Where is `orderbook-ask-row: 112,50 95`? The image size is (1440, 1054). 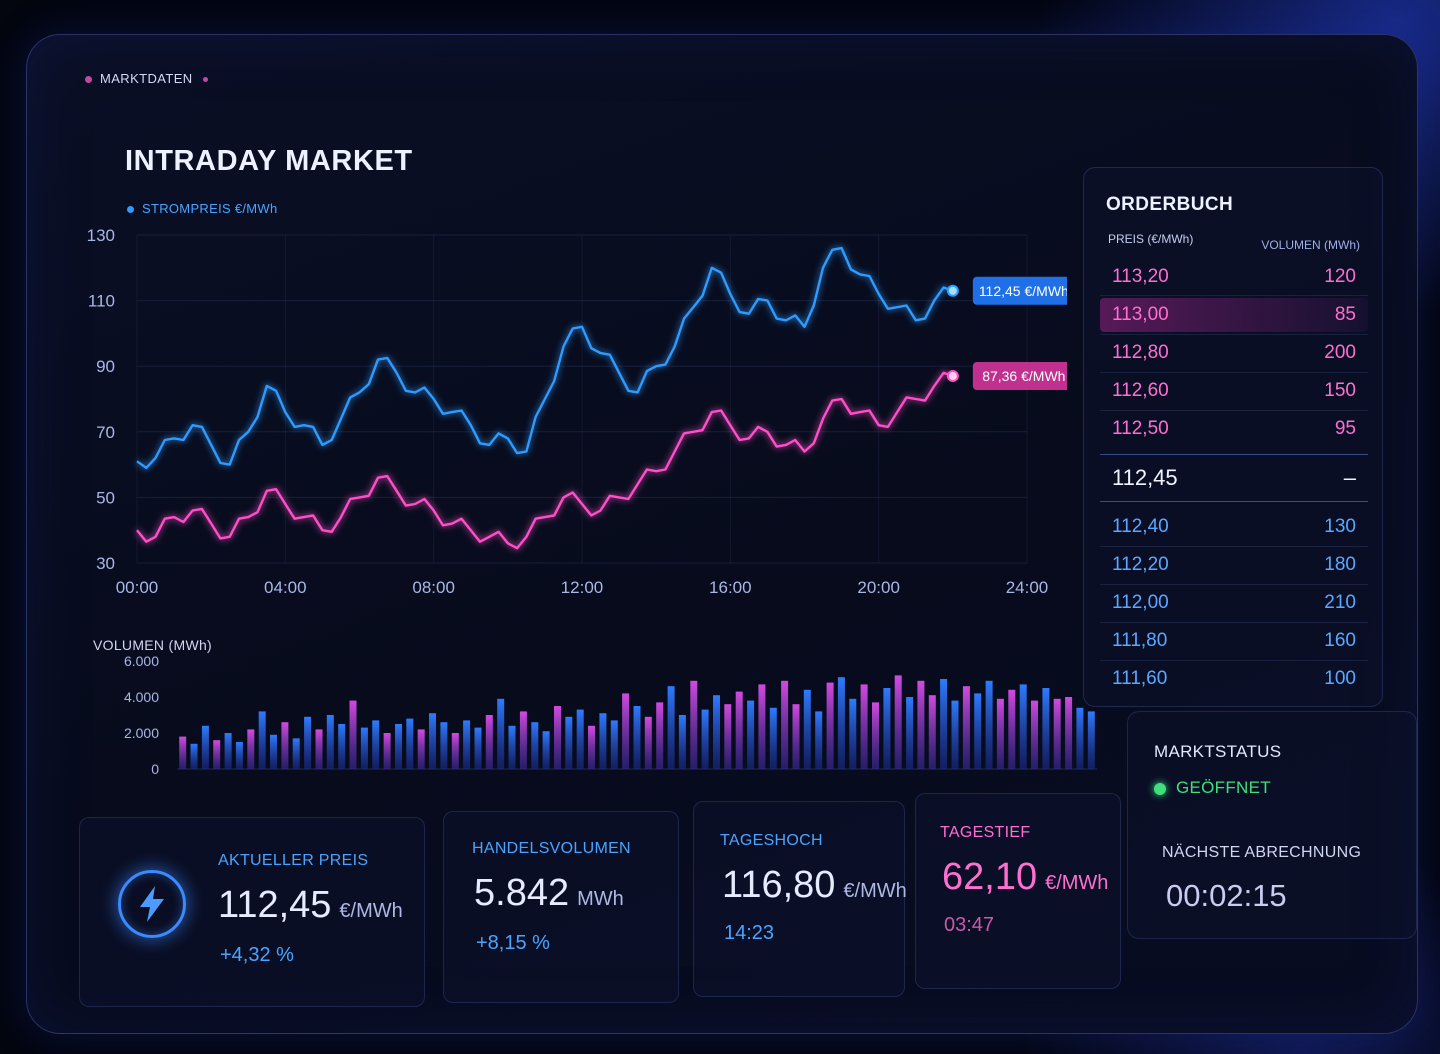 orderbook-ask-row: 112,50 95 is located at coordinates (1234, 428).